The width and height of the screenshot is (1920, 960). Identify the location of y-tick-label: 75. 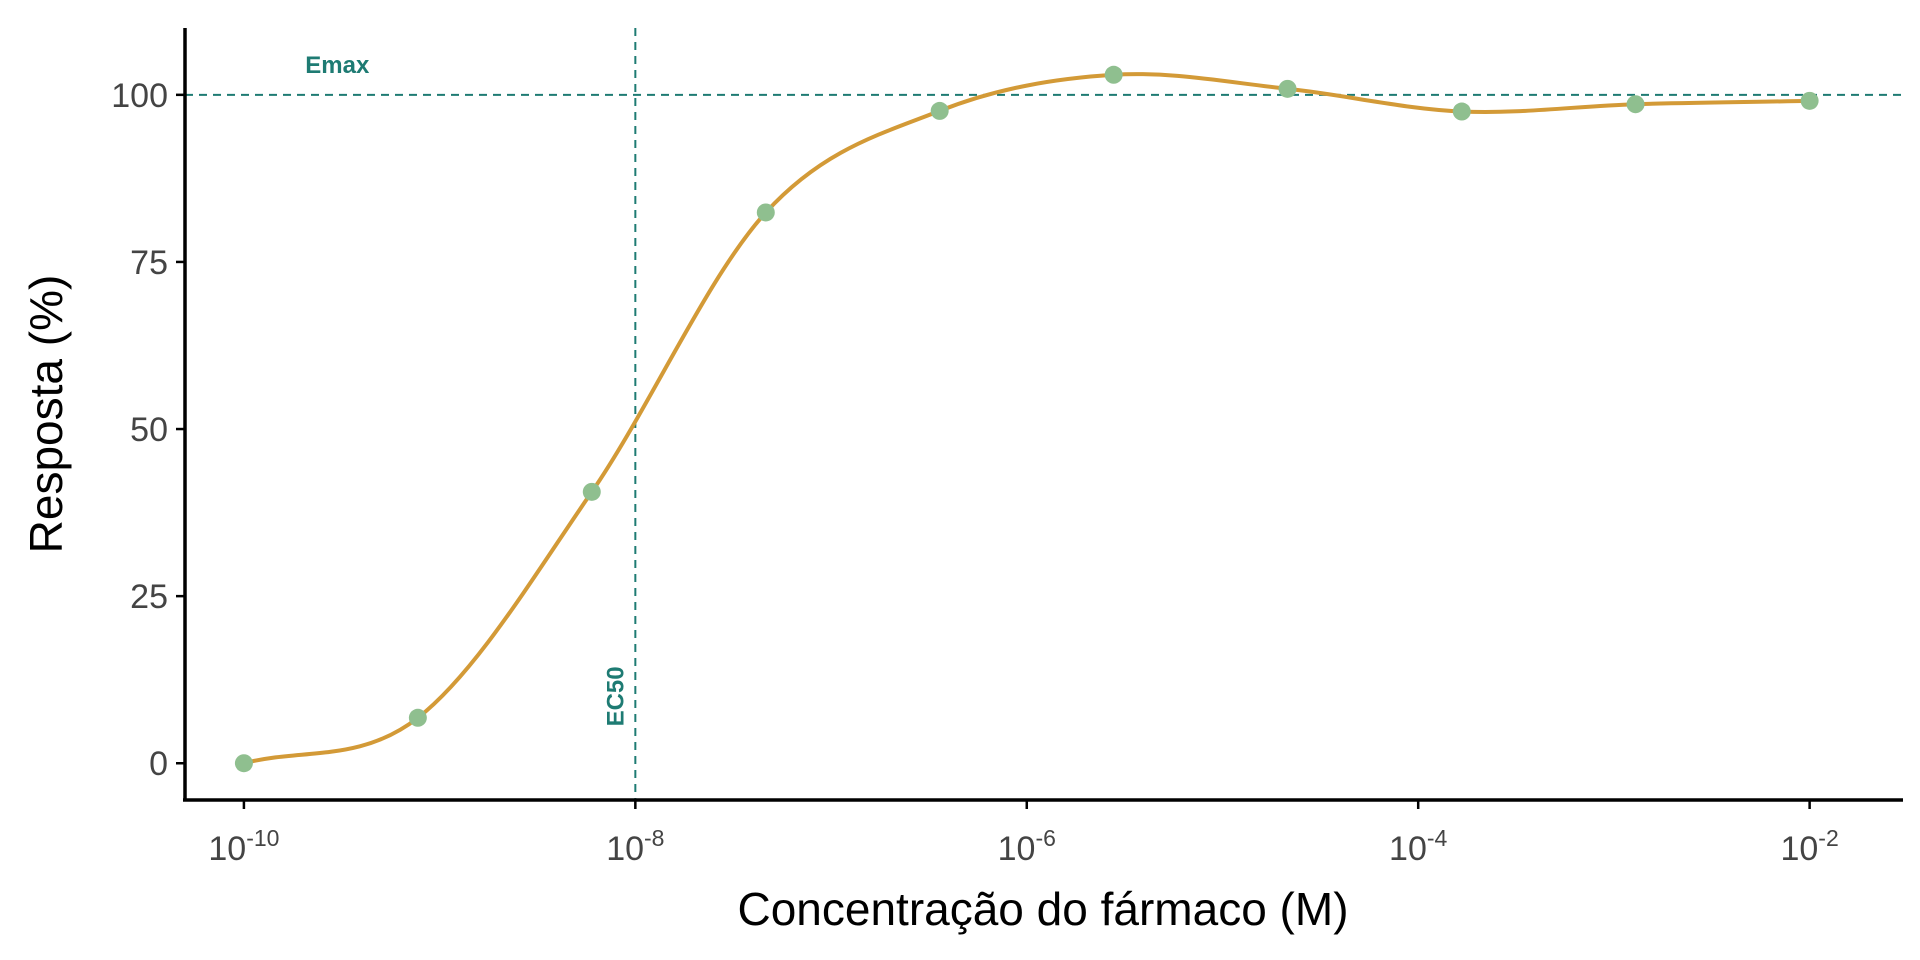
(149, 263).